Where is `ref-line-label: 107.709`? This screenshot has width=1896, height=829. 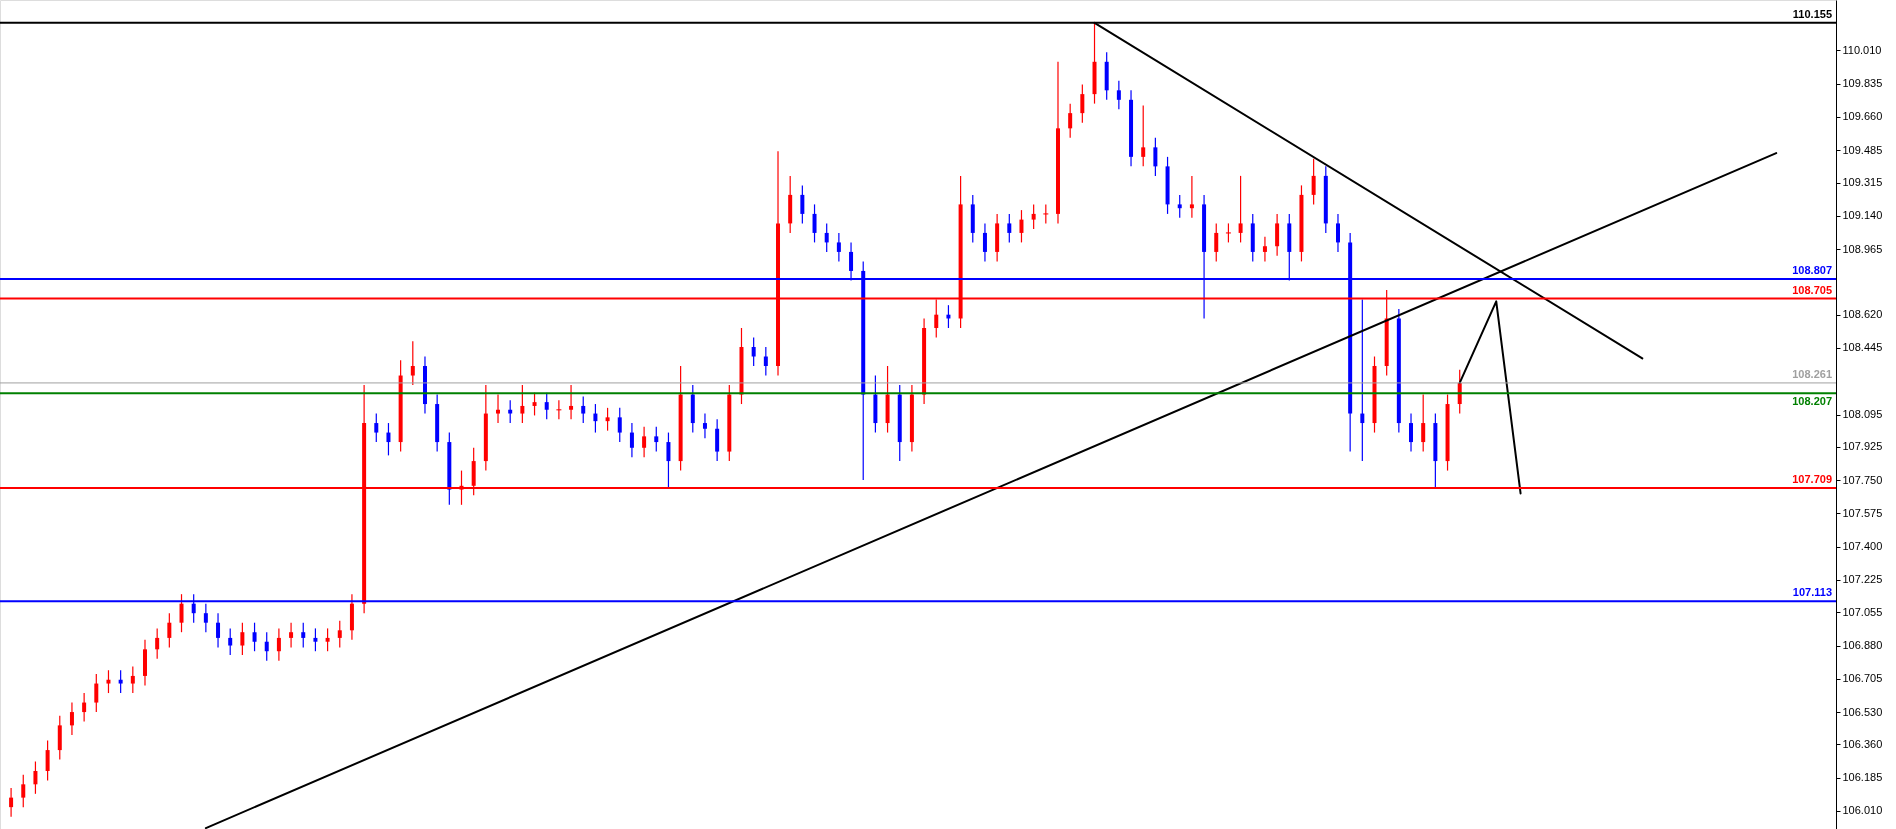 ref-line-label: 107.709 is located at coordinates (1812, 478).